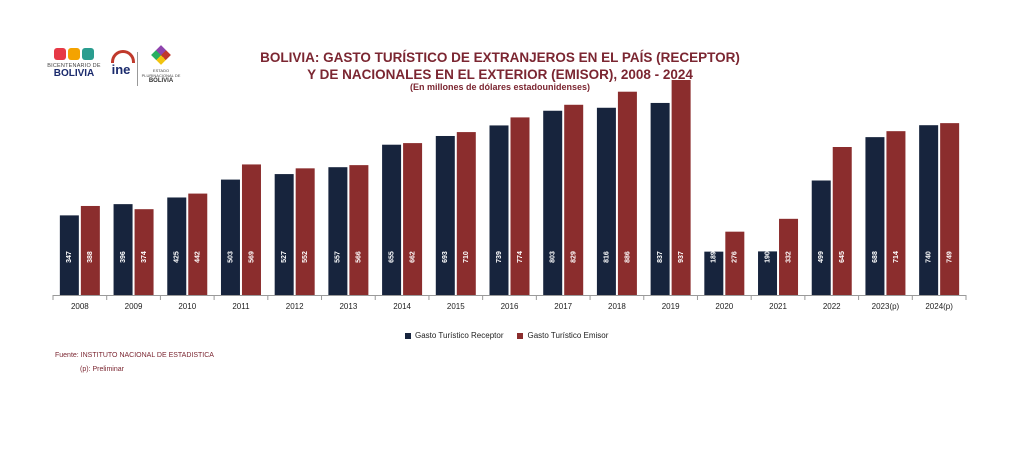 The height and width of the screenshot is (450, 1024). I want to click on bicentenario-small-text: BICENTENARIO DE, so click(74, 66).